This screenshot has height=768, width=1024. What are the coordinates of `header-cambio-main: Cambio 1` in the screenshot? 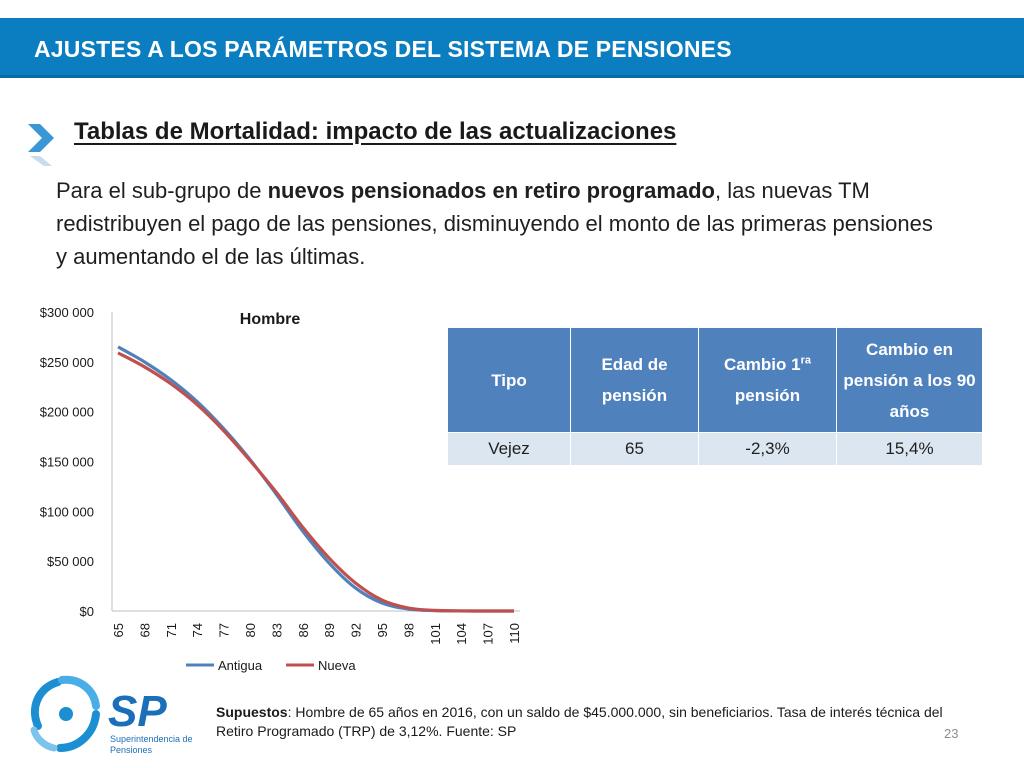 It's located at (762, 364).